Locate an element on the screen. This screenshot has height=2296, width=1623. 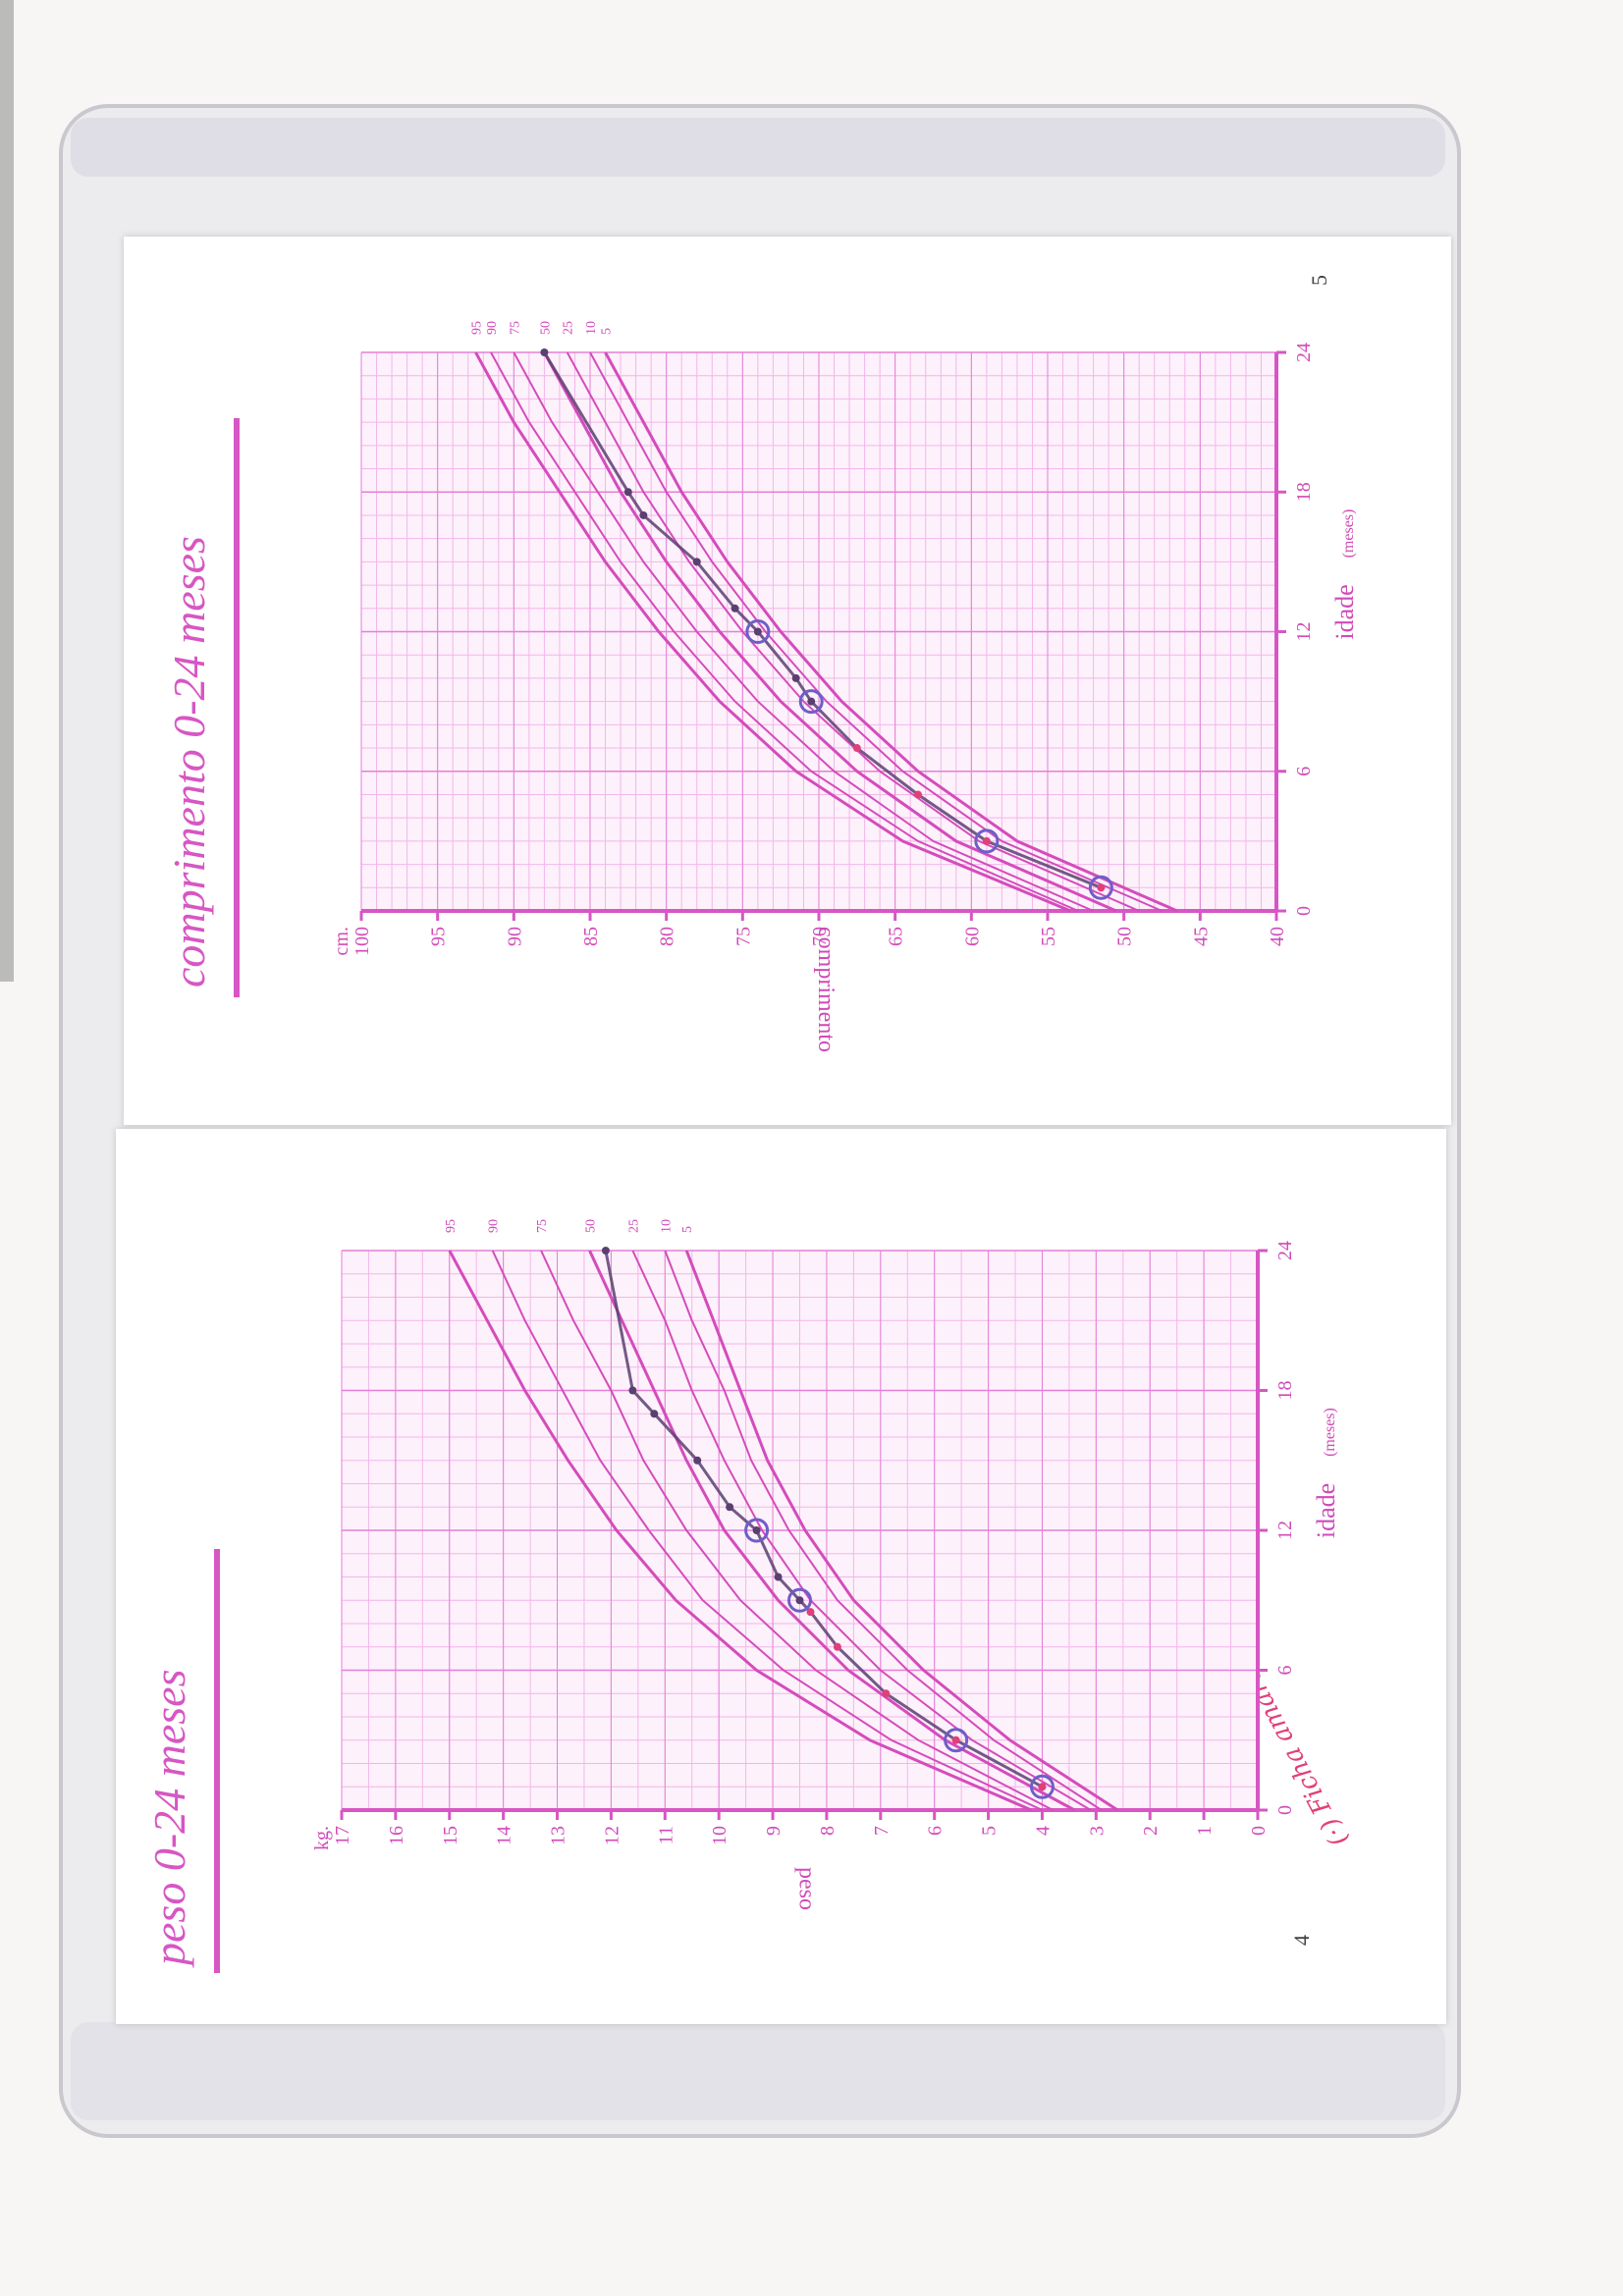
y-tick-label: 90 is located at coordinates (515, 936).